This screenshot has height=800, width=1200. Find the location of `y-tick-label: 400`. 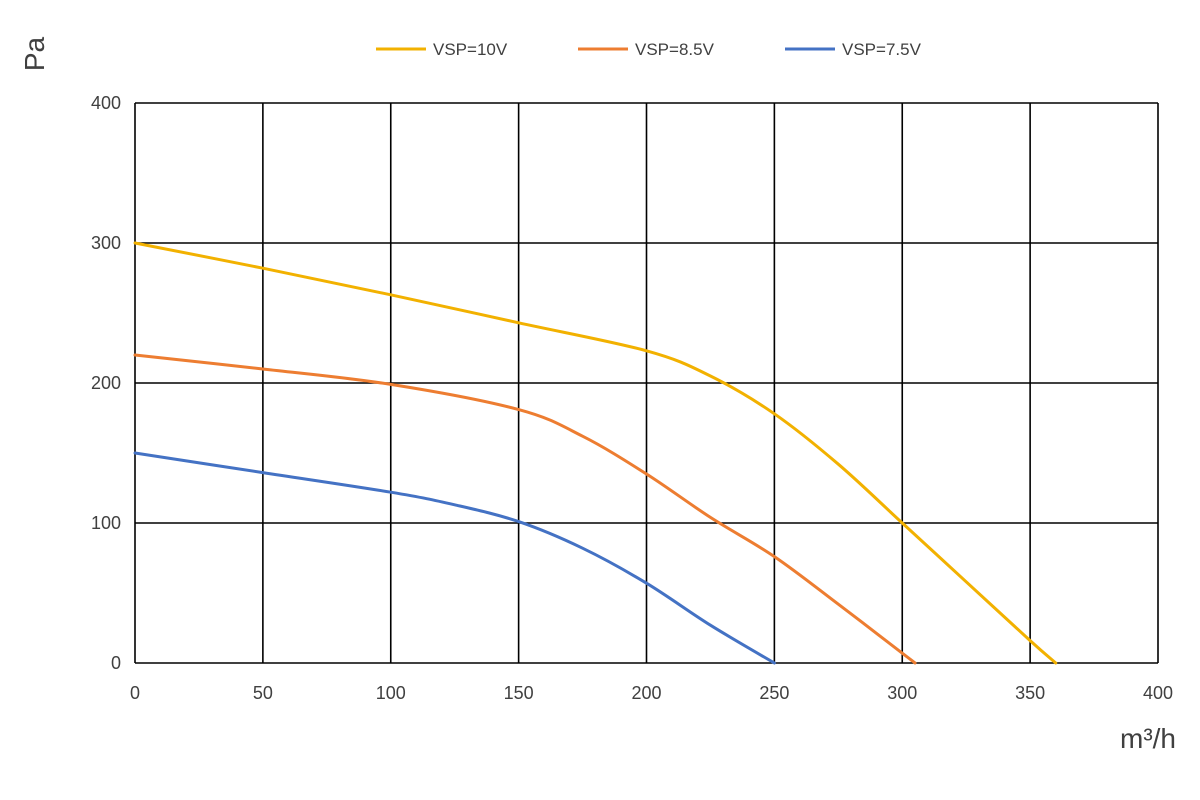

y-tick-label: 400 is located at coordinates (106, 103).